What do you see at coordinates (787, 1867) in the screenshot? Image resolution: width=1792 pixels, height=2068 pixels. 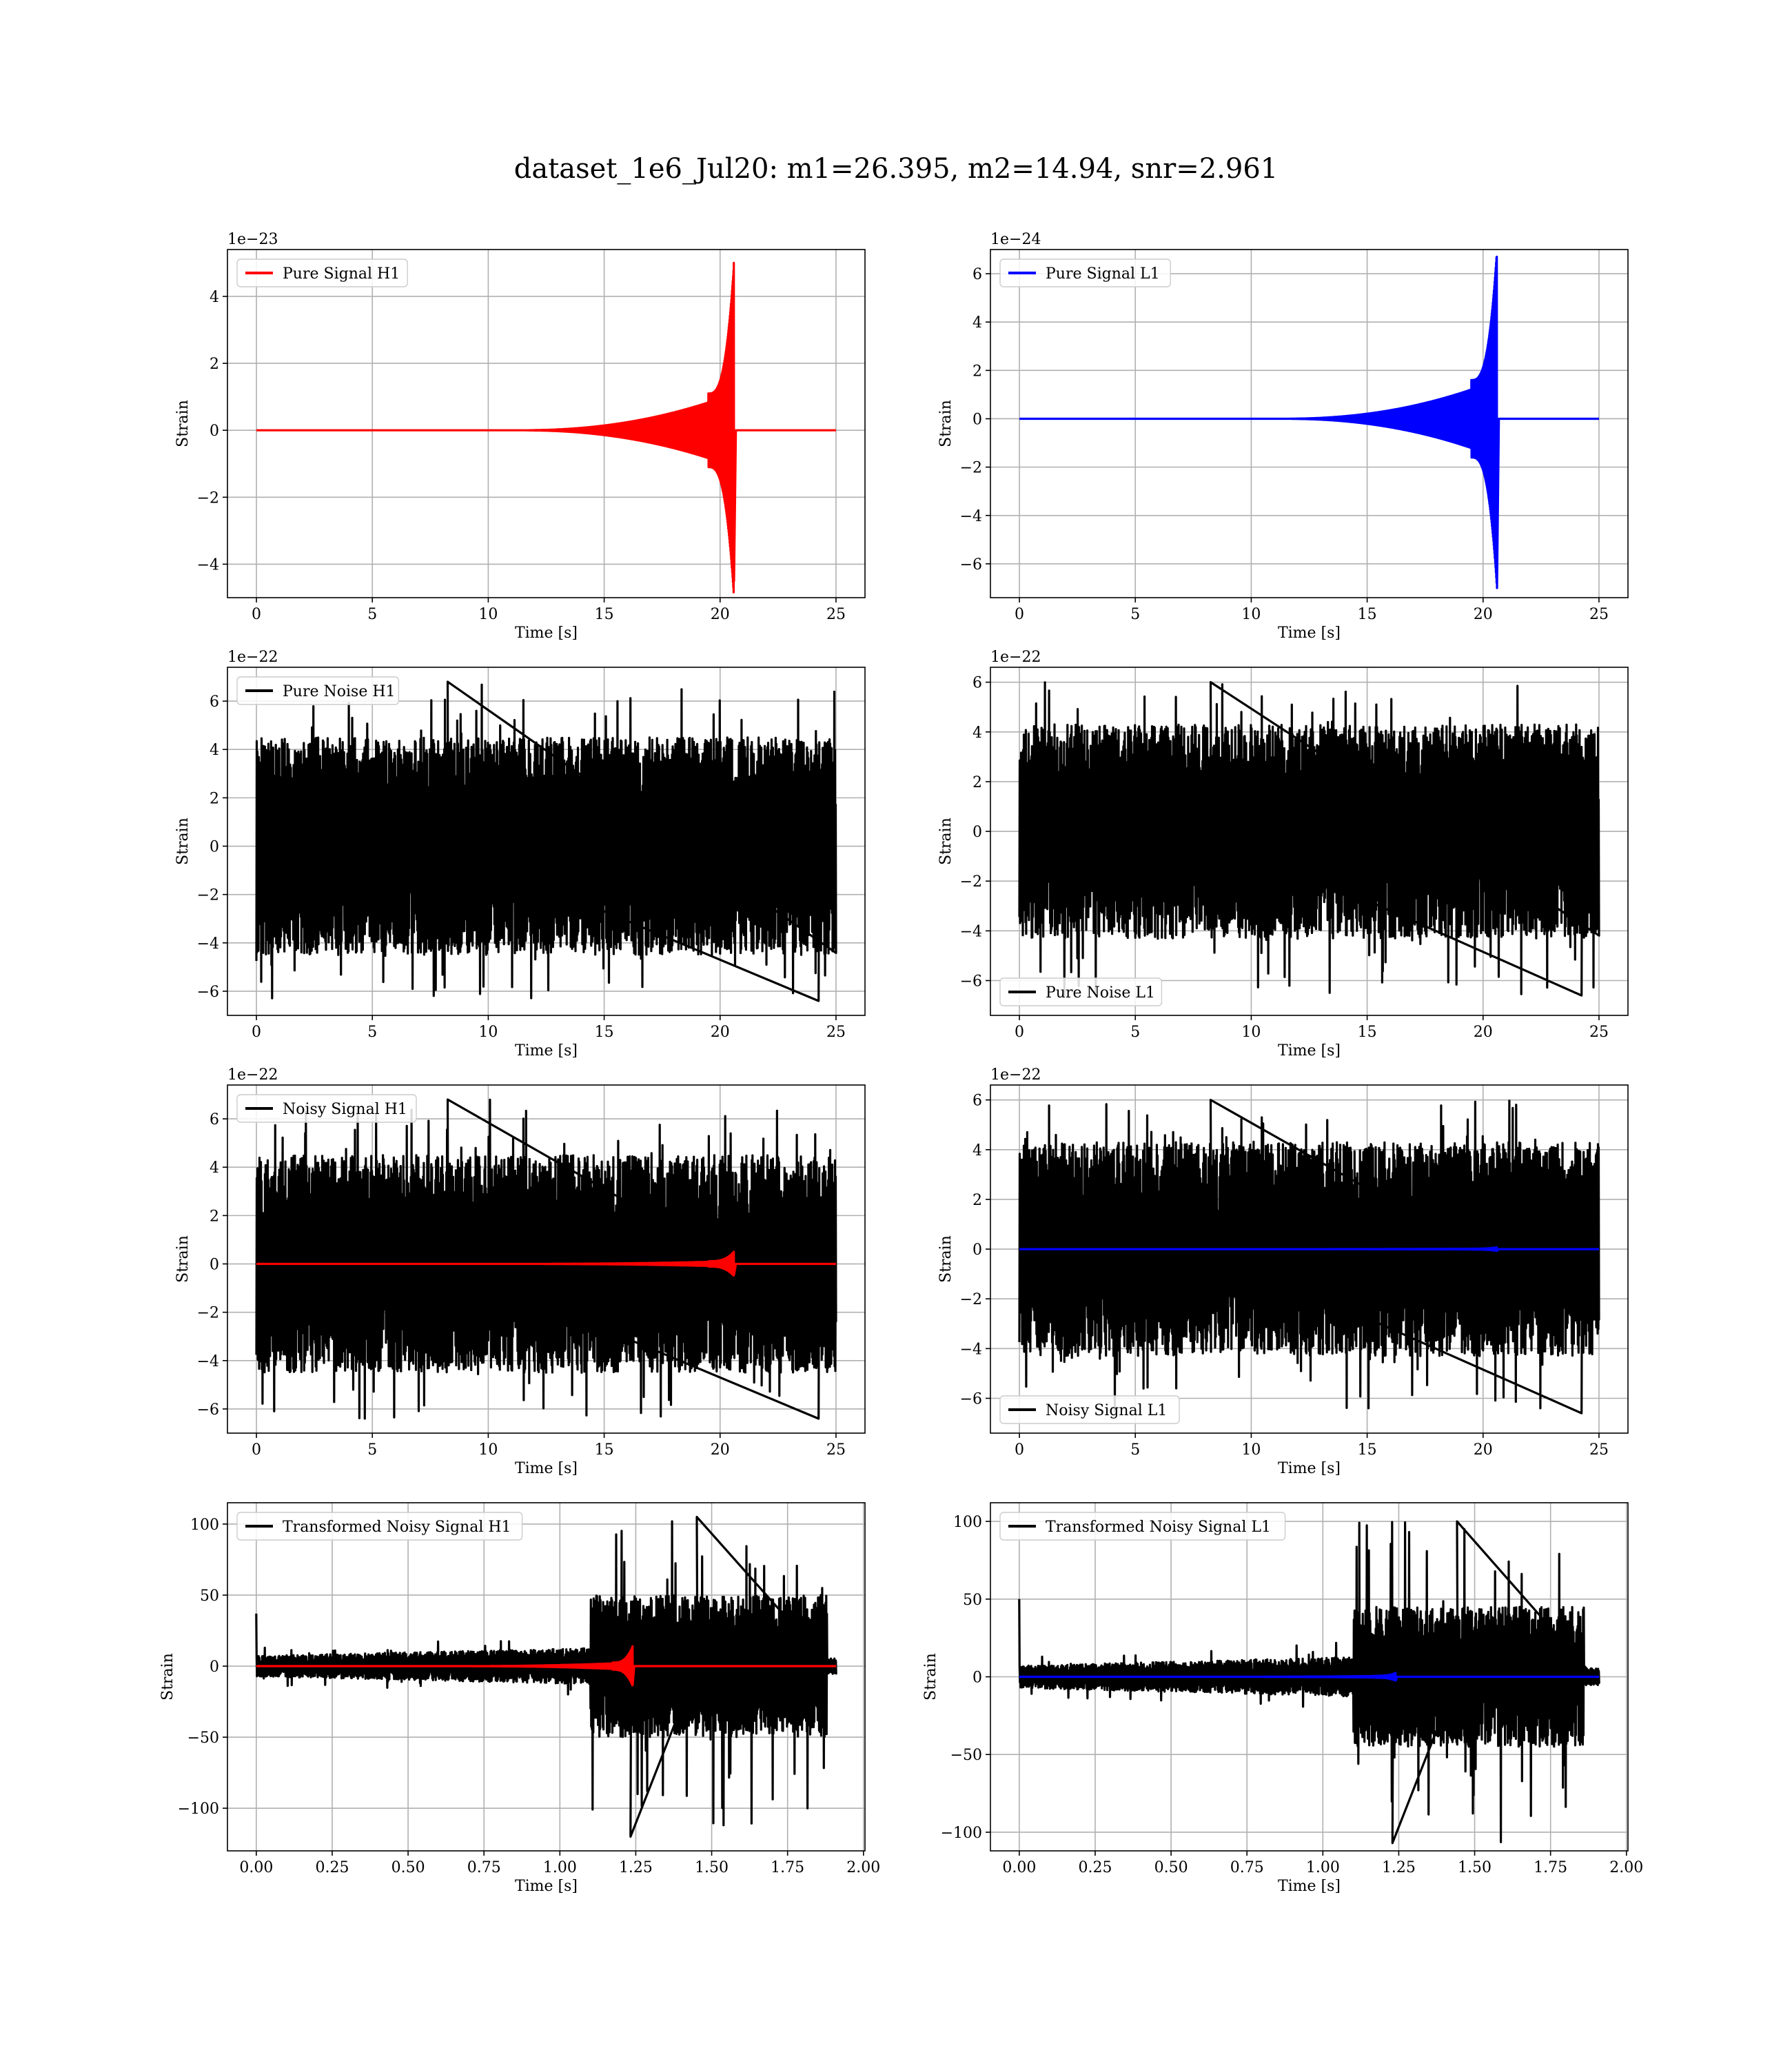 I see `x-tick-label: 1.75` at bounding box center [787, 1867].